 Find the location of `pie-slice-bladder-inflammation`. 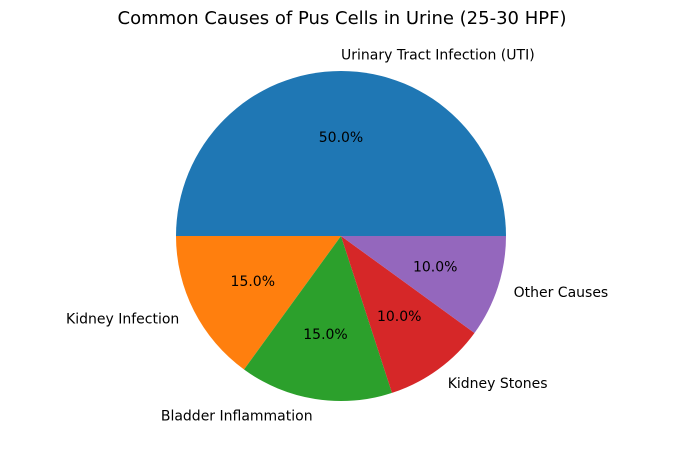

pie-slice-bladder-inflammation is located at coordinates (318, 318).